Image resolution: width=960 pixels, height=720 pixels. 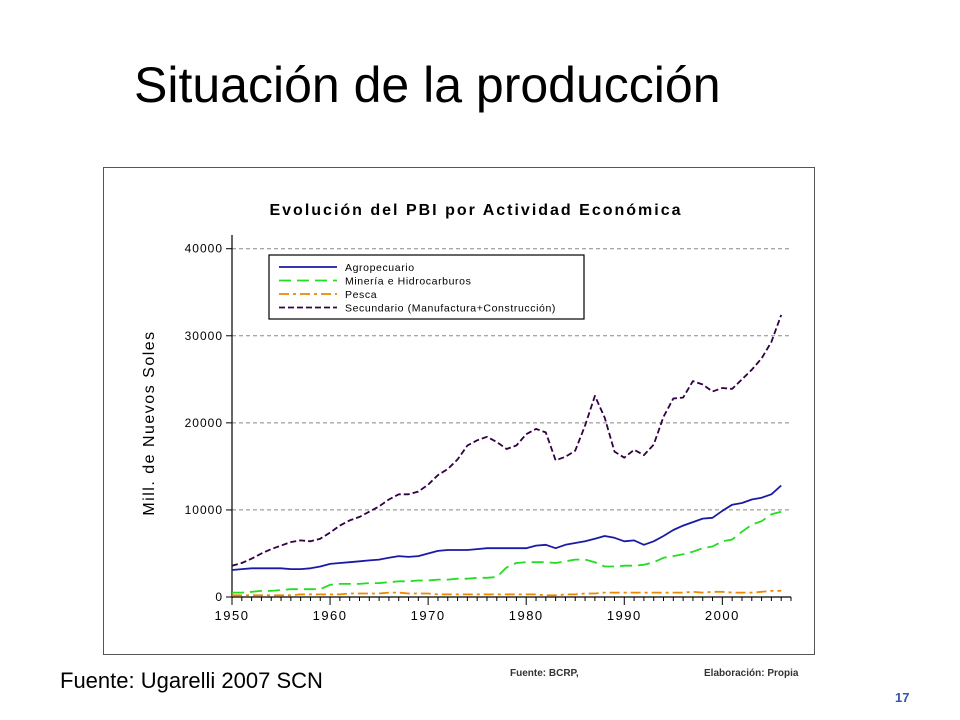 I want to click on legend-box, so click(x=426, y=287).